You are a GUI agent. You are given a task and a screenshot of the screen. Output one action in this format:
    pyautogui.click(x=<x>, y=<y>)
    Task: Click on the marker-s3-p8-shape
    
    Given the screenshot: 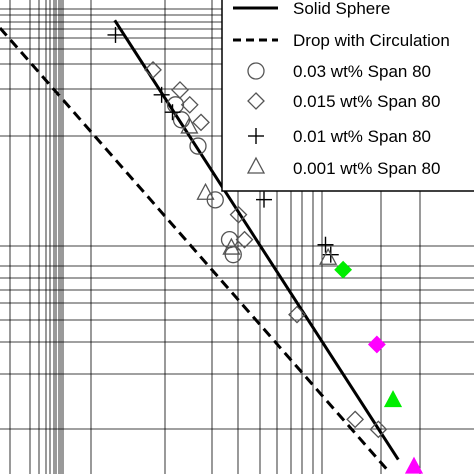 What is the action you would take?
    pyautogui.click(x=378, y=429)
    